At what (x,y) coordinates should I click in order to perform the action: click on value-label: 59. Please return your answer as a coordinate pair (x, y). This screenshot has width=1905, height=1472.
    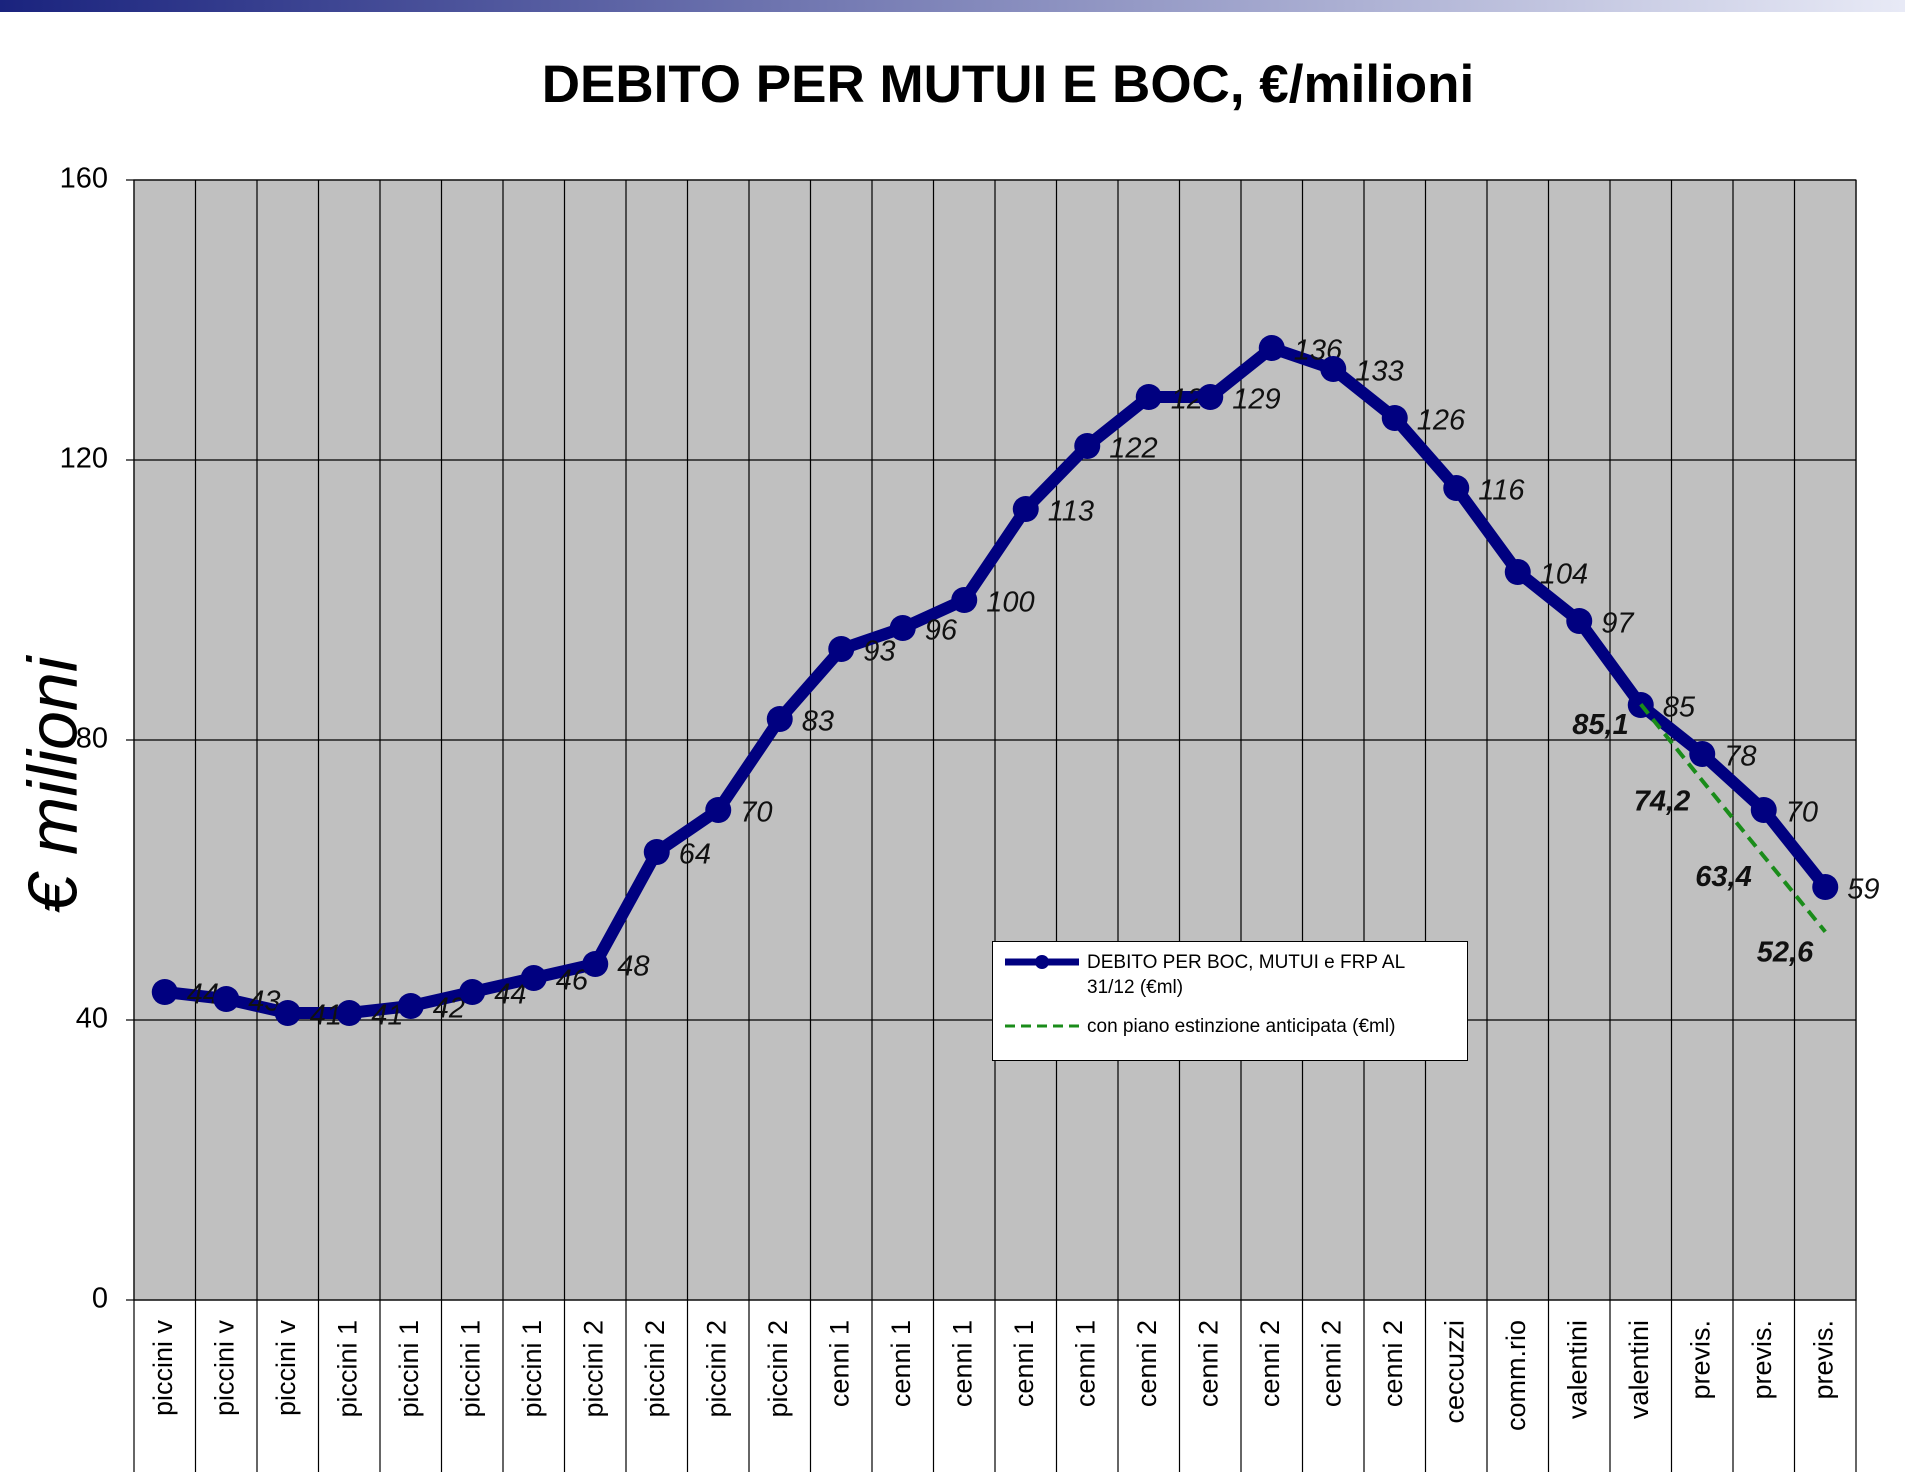
    Looking at the image, I should click on (1863, 890).